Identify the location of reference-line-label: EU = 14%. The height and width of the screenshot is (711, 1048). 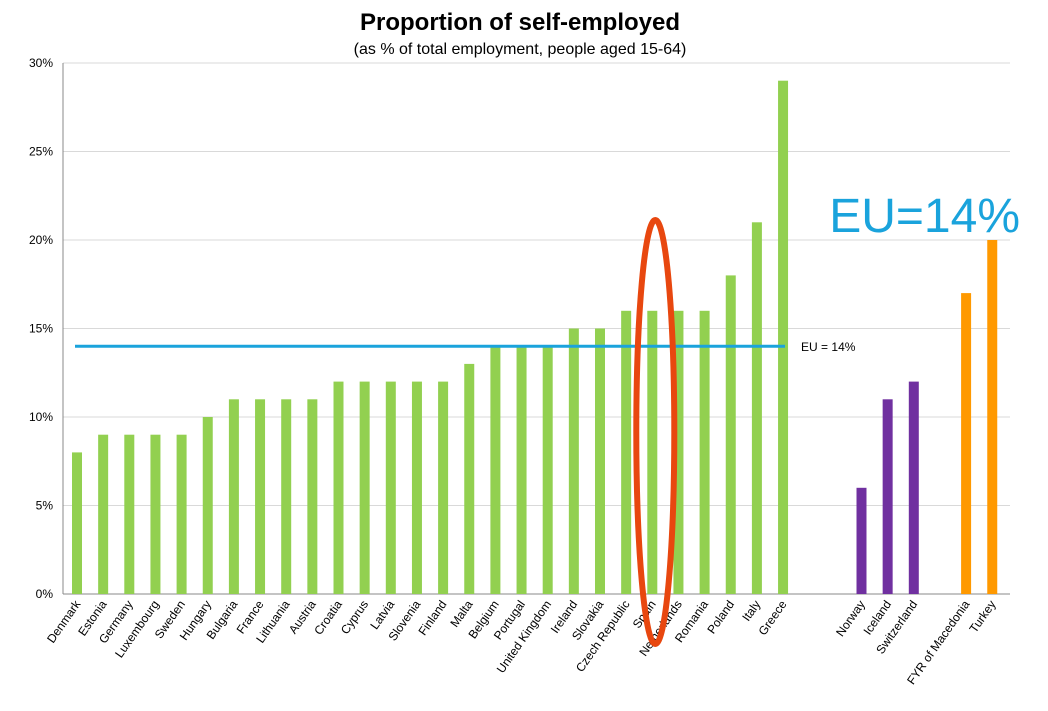
(828, 347).